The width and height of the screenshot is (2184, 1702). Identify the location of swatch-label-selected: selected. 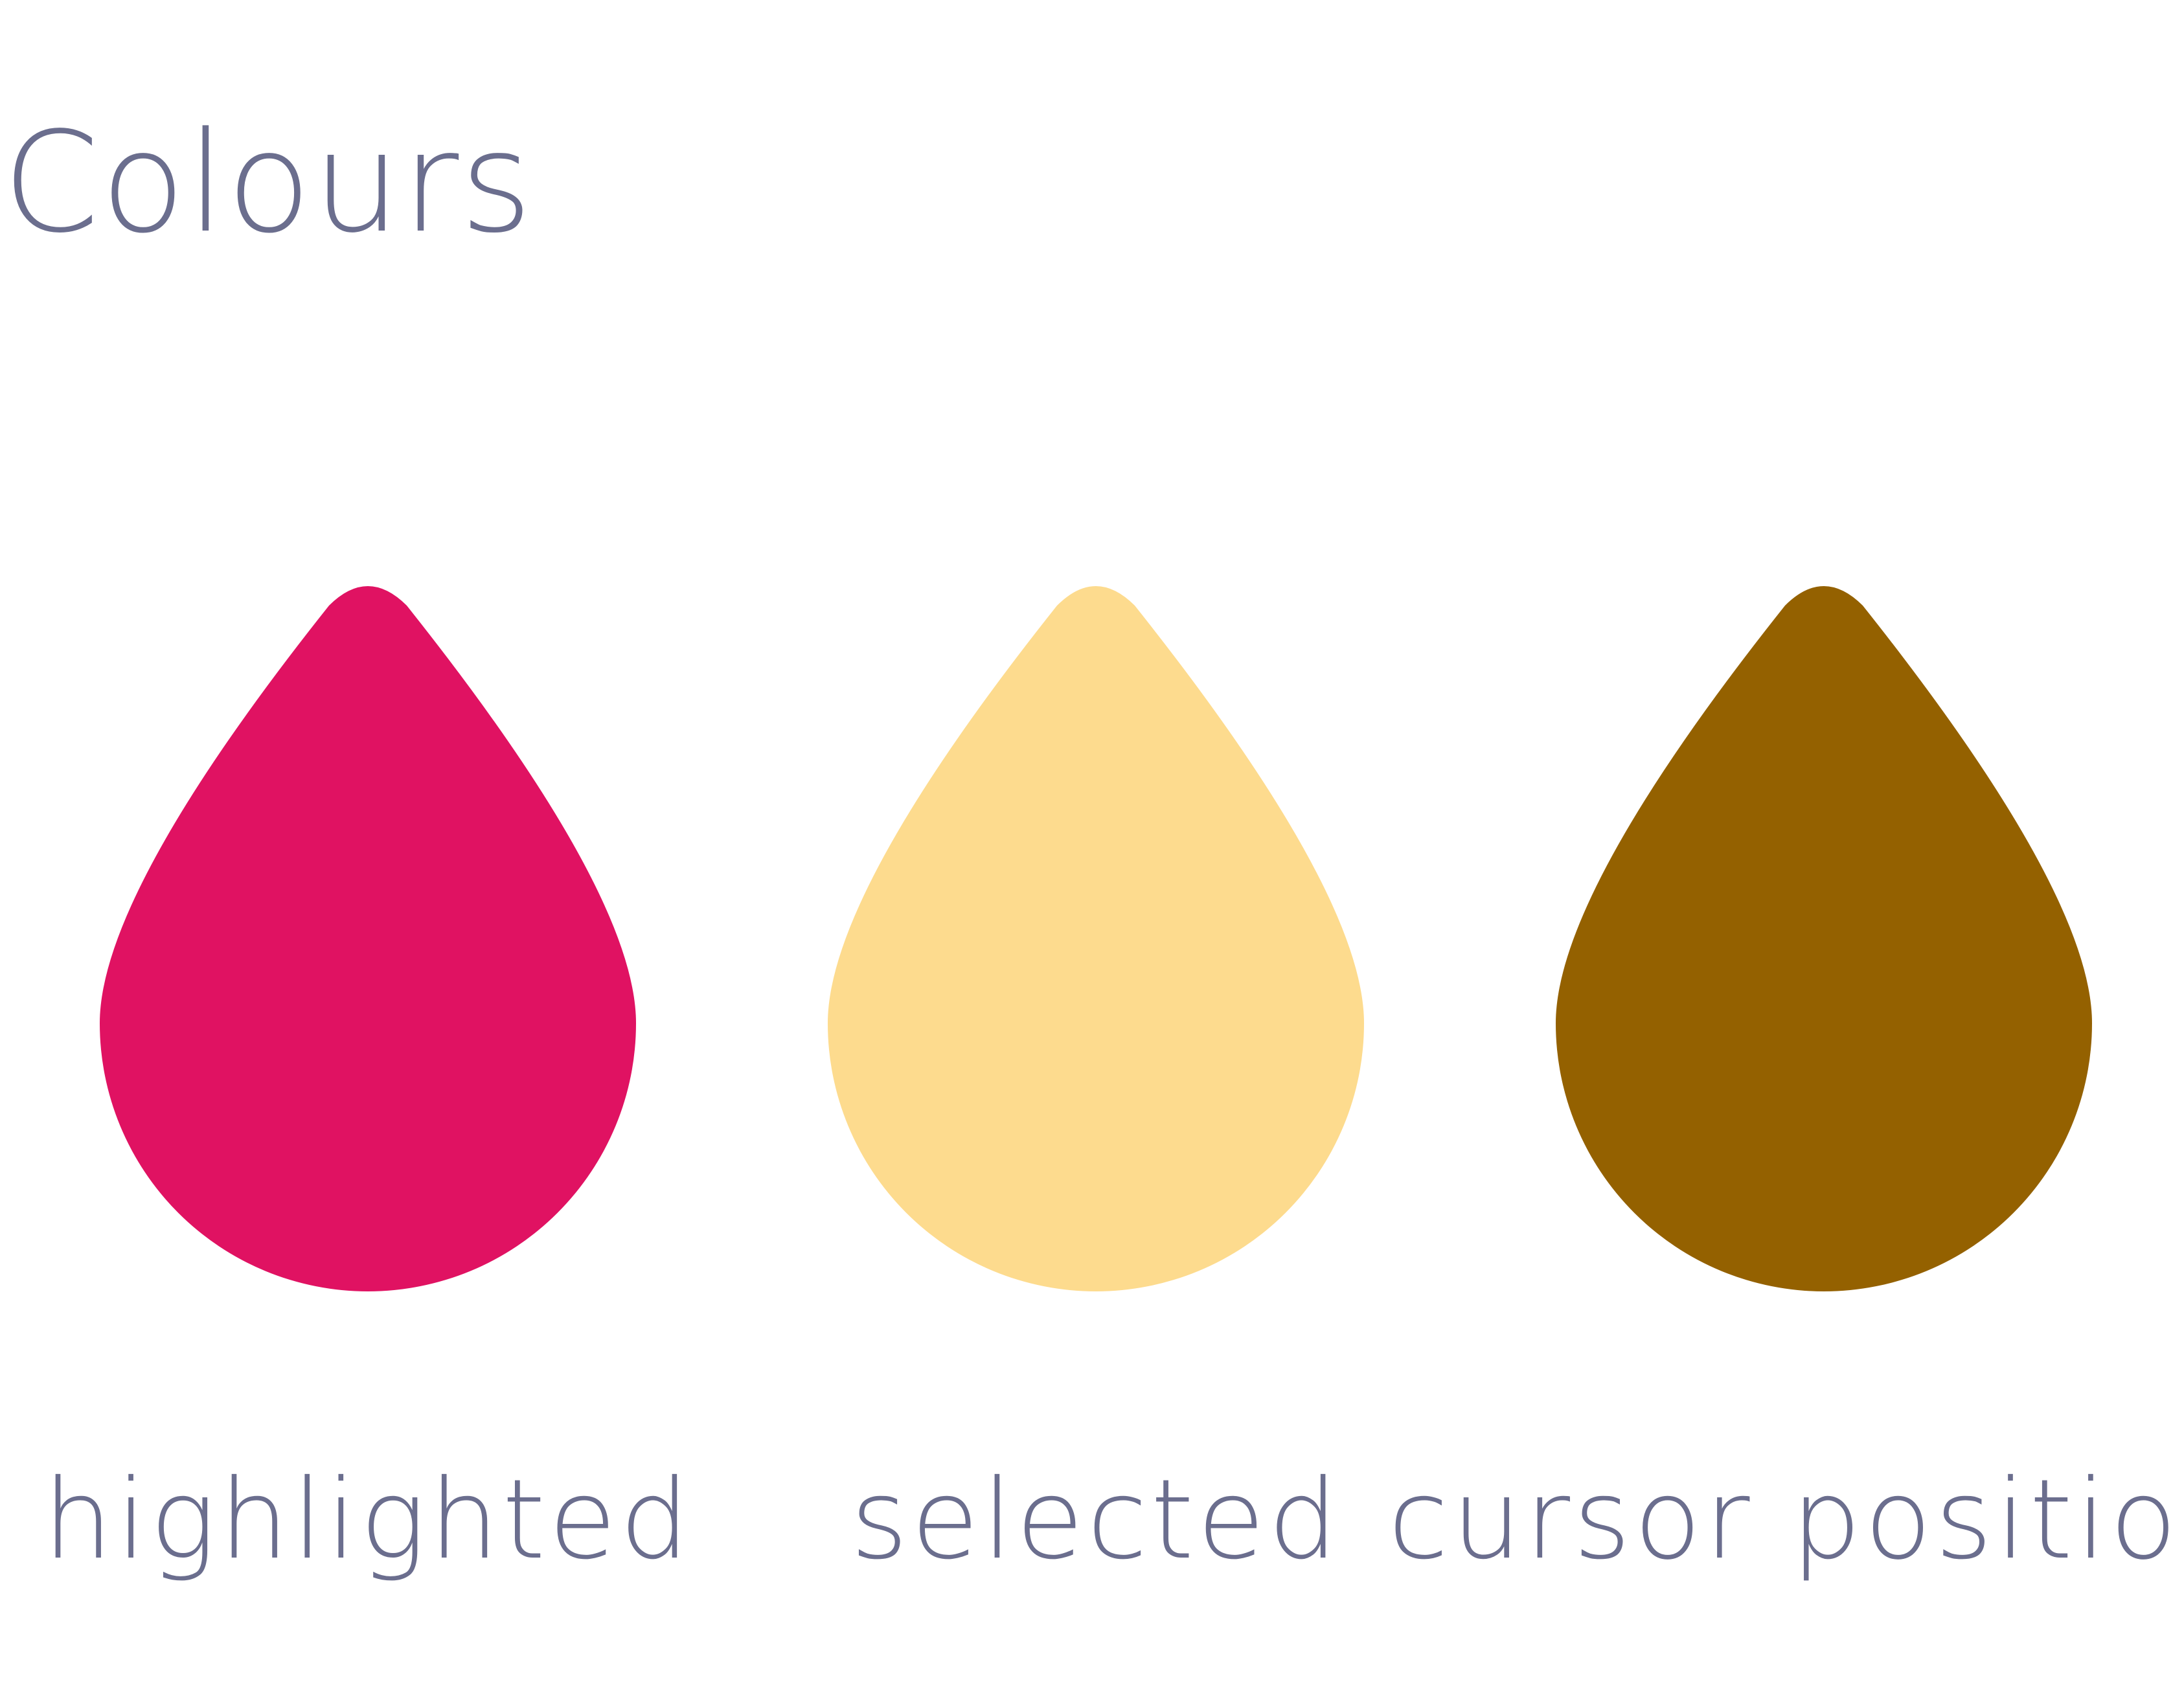
(1095, 1520).